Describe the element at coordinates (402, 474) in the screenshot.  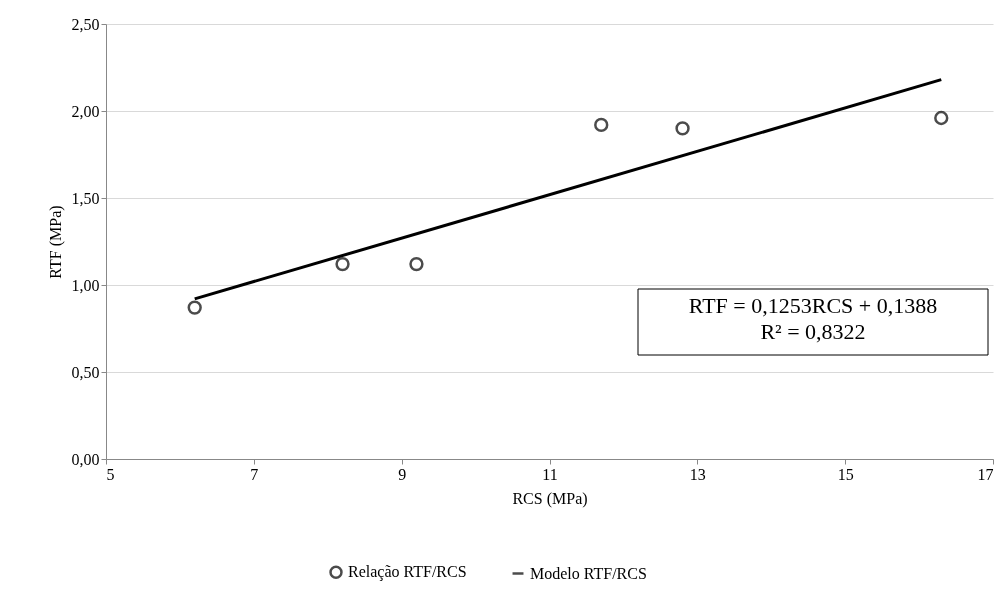
I see `x-tick-label: 9` at that location.